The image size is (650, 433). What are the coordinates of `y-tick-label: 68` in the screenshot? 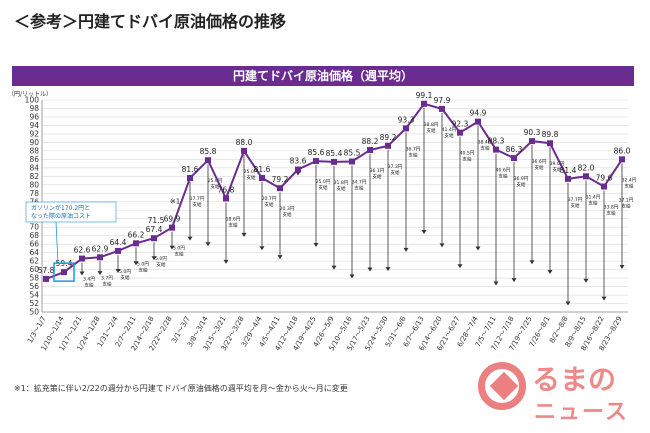 It's located at (34, 235).